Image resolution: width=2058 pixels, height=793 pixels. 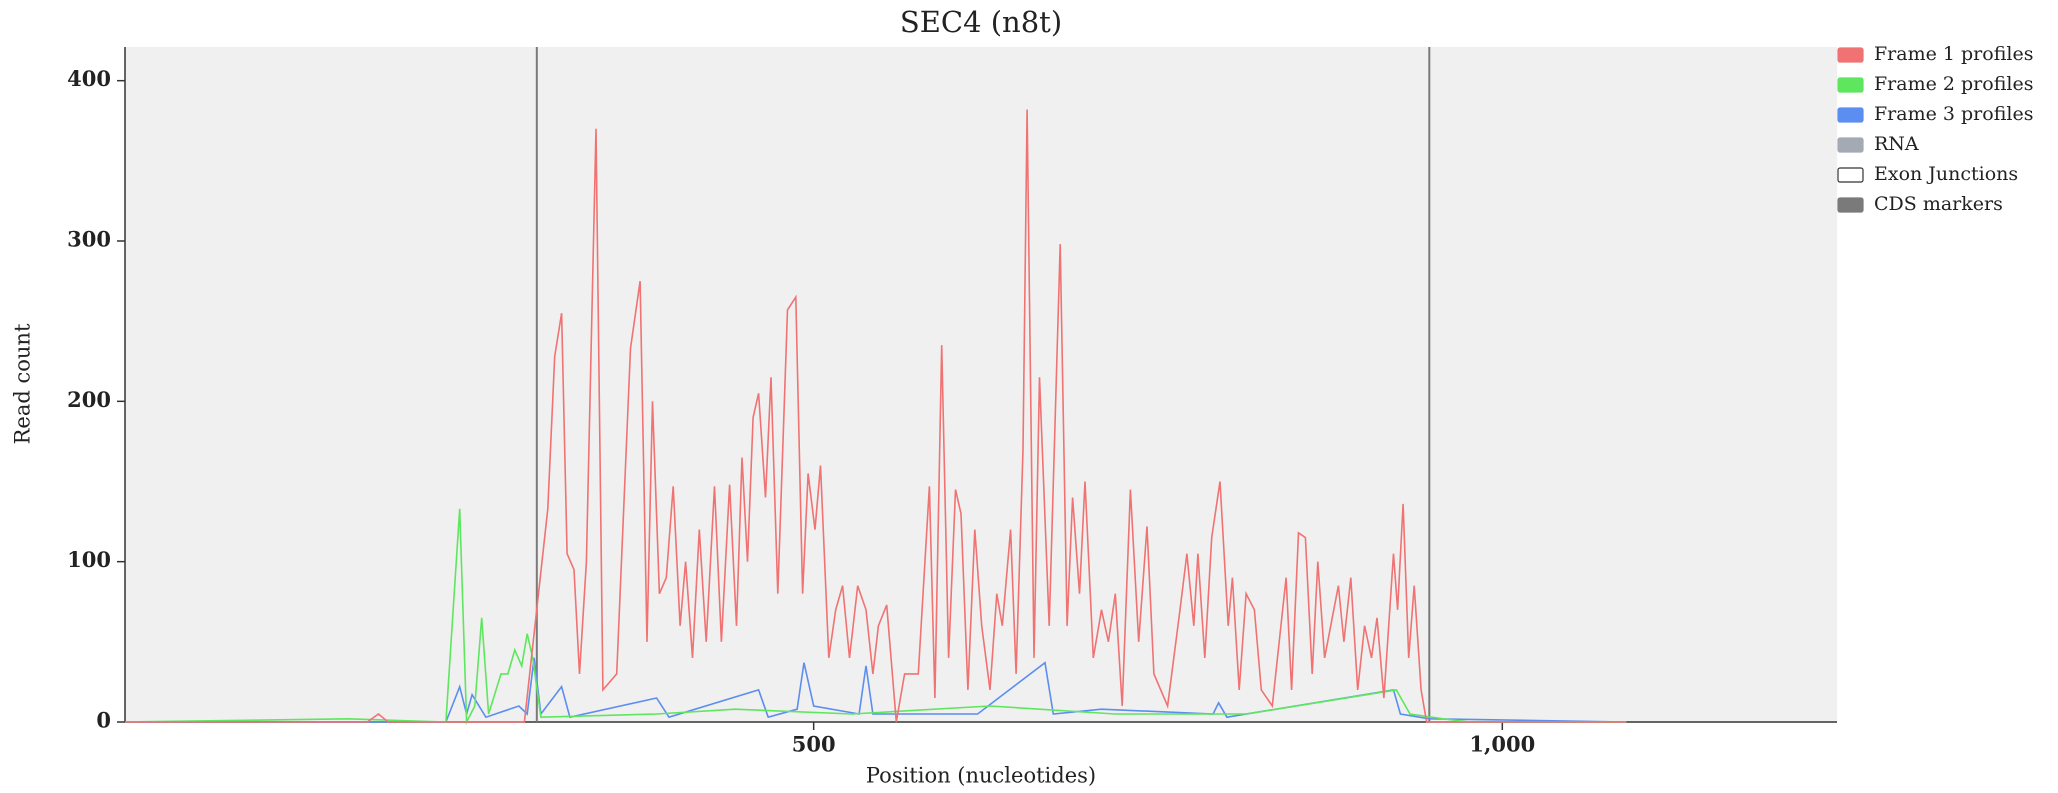 What do you see at coordinates (1896, 144) in the screenshot?
I see `legend-label: RNA` at bounding box center [1896, 144].